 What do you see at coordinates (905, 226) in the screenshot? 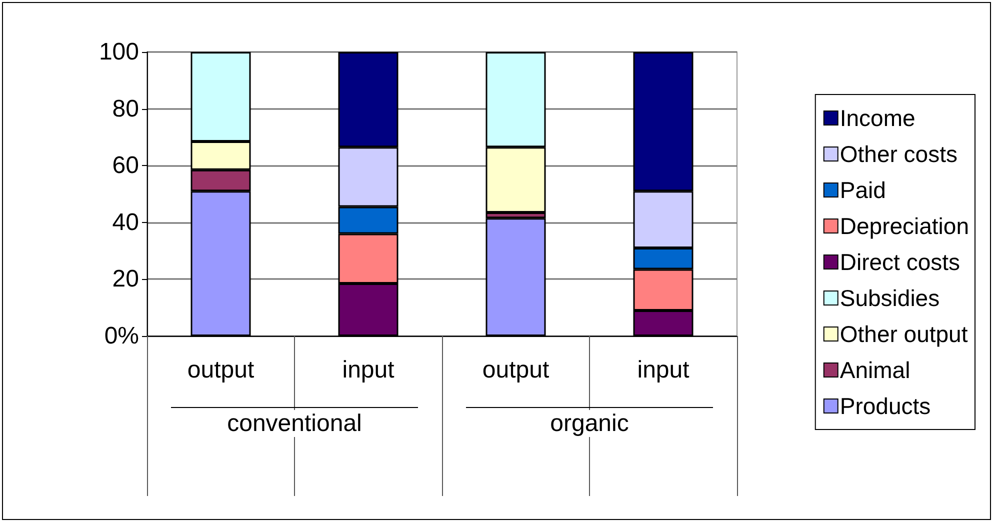
I see `legend-label: Depreciation` at bounding box center [905, 226].